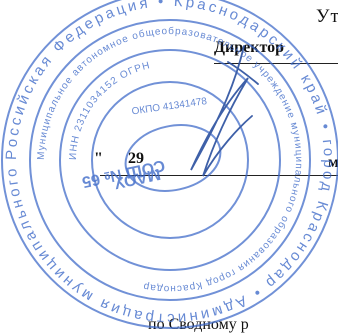 The height and width of the screenshot is (334, 338). What do you see at coordinates (219, 175) in the screenshot?
I see `date-line` at bounding box center [219, 175].